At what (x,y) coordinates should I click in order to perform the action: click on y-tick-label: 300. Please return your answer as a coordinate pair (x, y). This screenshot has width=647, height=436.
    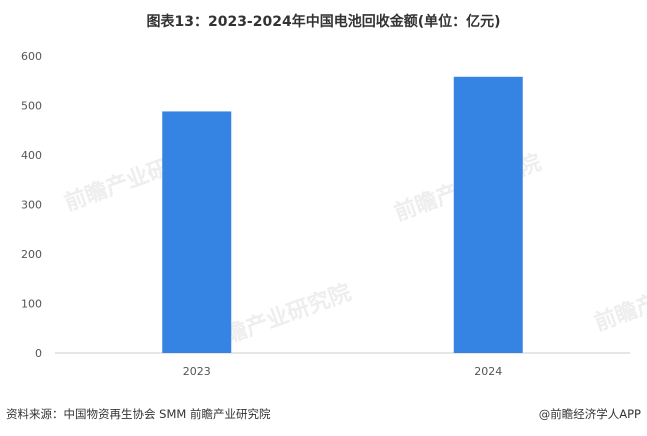
    Looking at the image, I should click on (31, 205).